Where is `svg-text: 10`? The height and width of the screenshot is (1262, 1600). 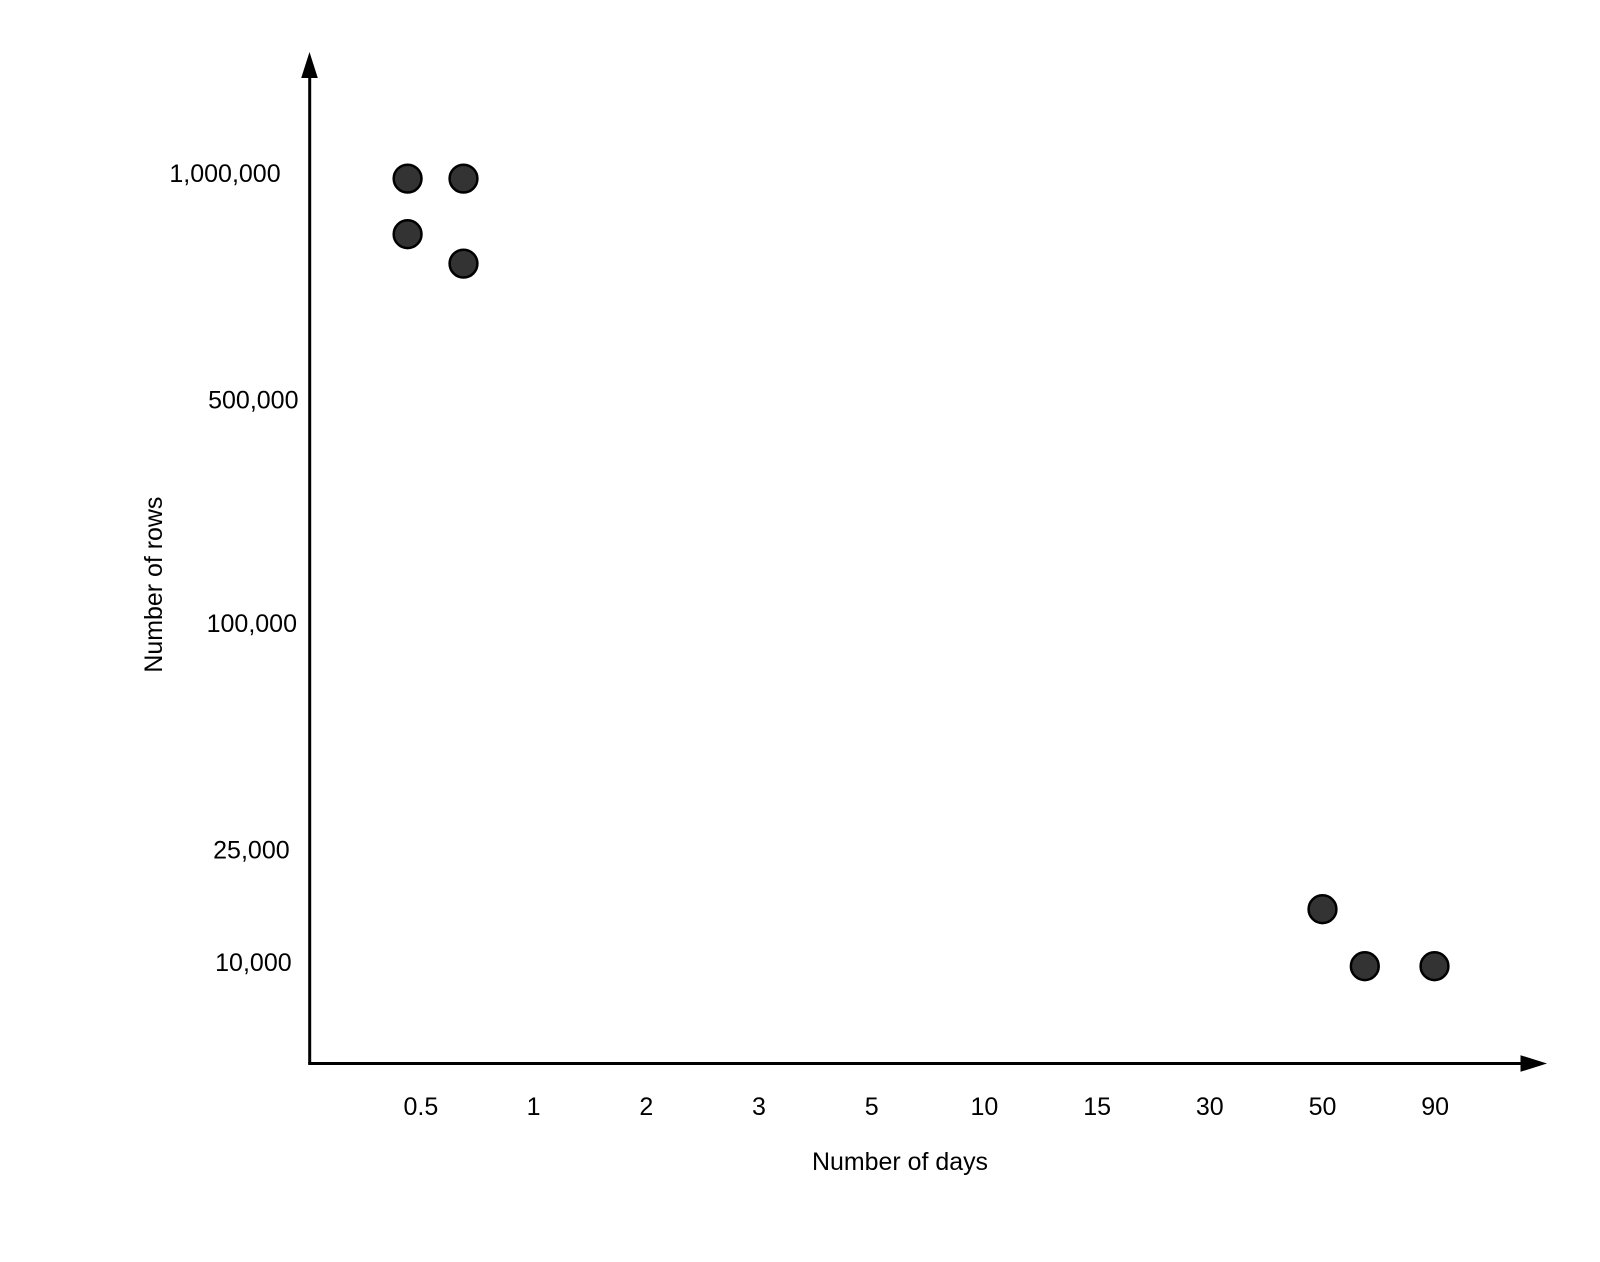
svg-text: 10 is located at coordinates (984, 1107).